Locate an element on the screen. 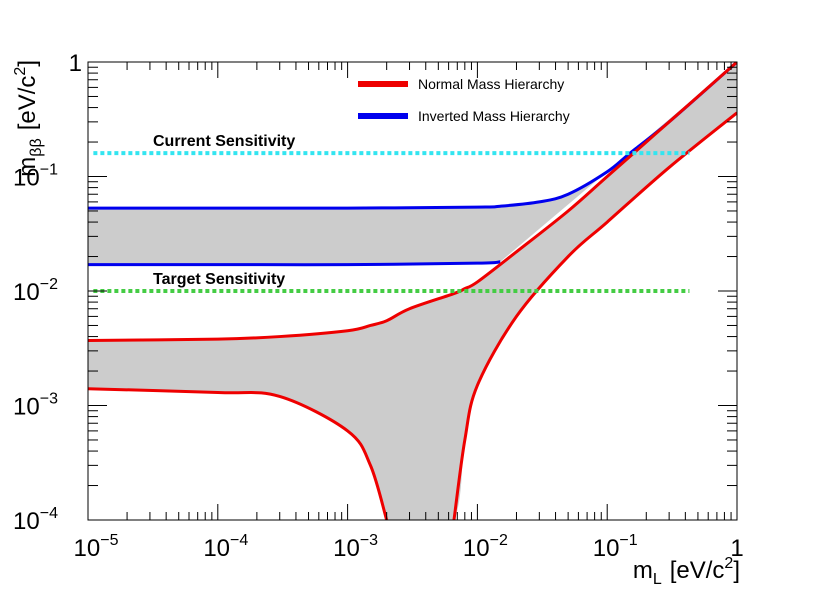  y-title-unit: [eV/c is located at coordinates (27, 103).